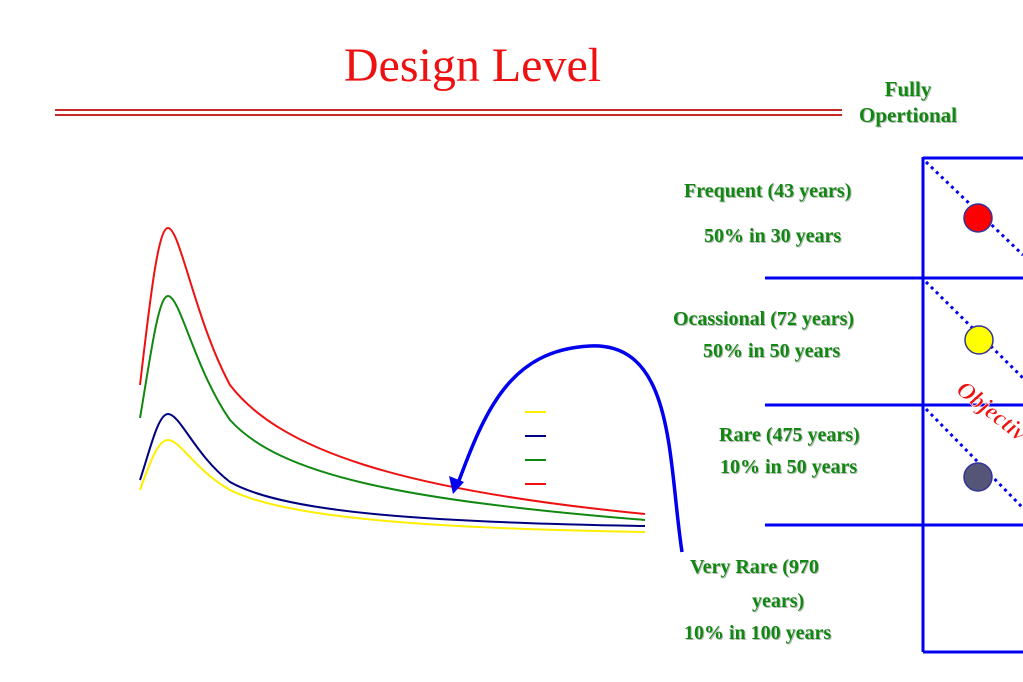 This screenshot has height=682, width=1023. Describe the element at coordinates (987, 411) in the screenshot. I see `objective-label: Objectiv` at that location.